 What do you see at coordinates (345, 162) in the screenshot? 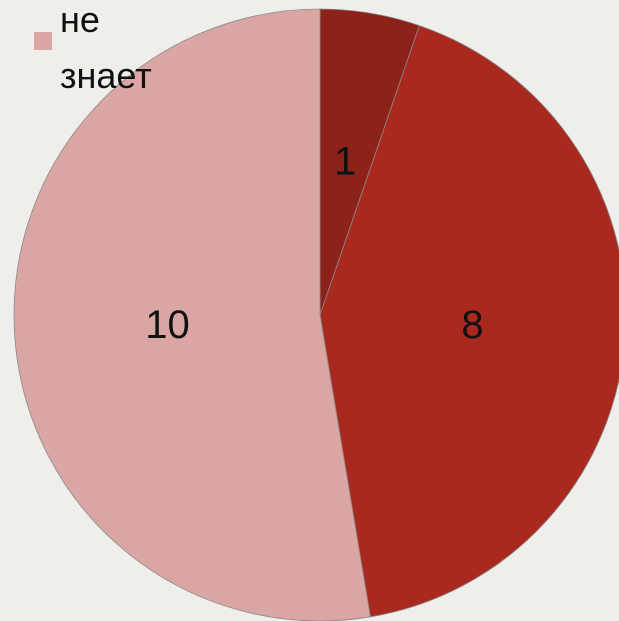
I see `data-label: 1` at bounding box center [345, 162].